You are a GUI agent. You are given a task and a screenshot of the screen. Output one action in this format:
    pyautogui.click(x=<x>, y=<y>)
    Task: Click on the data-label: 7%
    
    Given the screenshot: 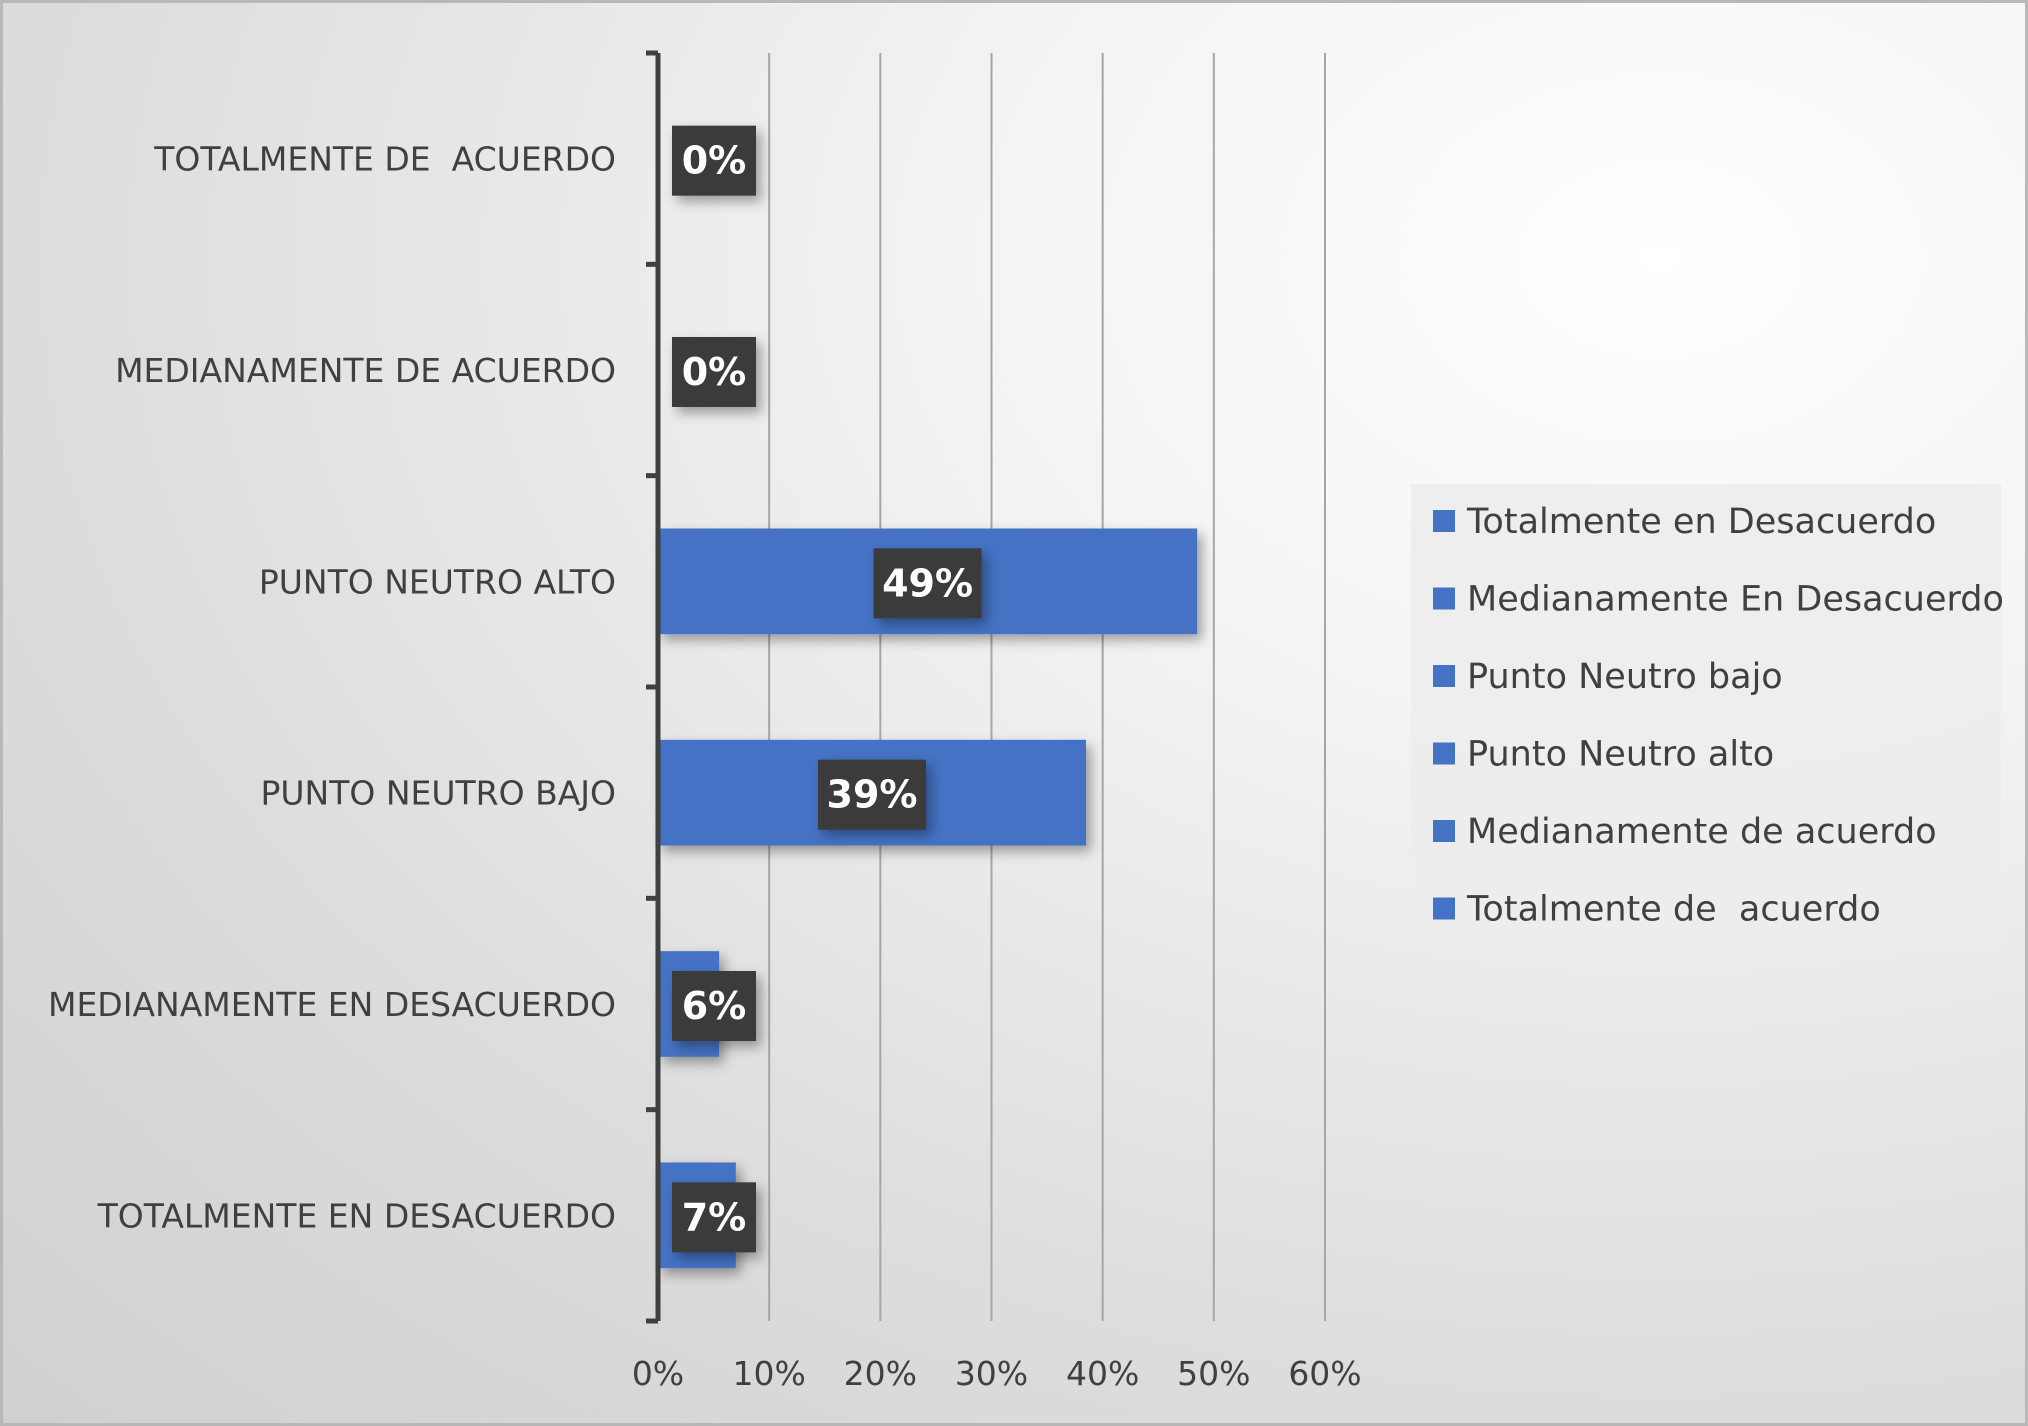 What is the action you would take?
    pyautogui.click(x=714, y=1217)
    